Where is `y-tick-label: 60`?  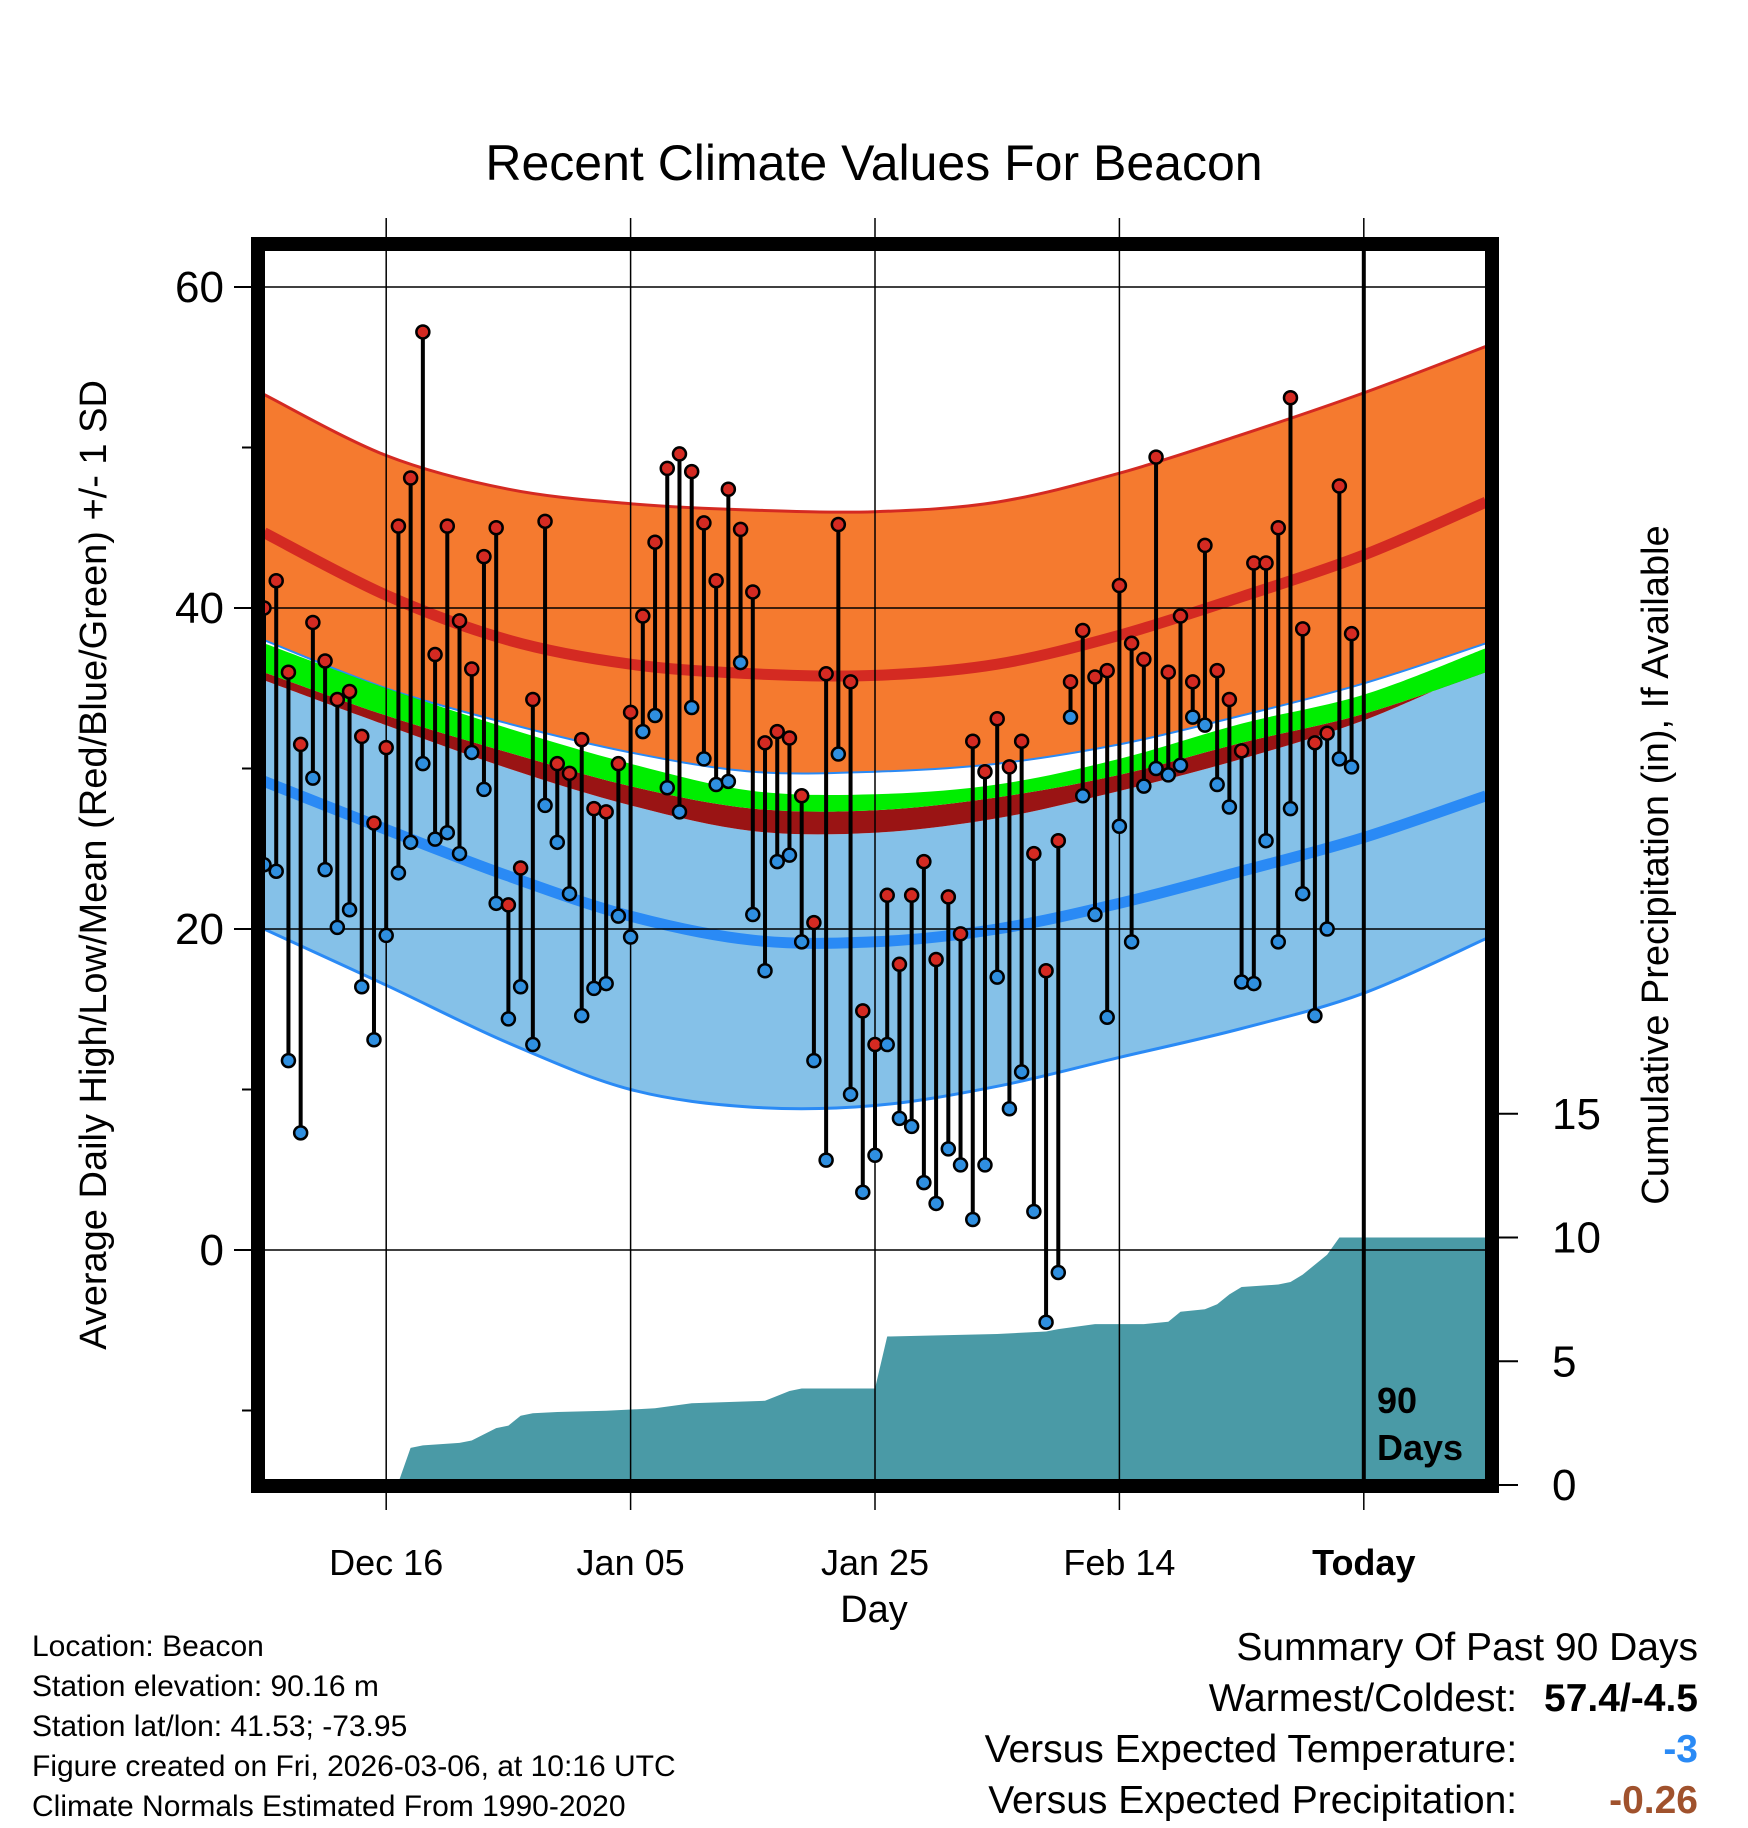 y-tick-label: 60 is located at coordinates (199, 287).